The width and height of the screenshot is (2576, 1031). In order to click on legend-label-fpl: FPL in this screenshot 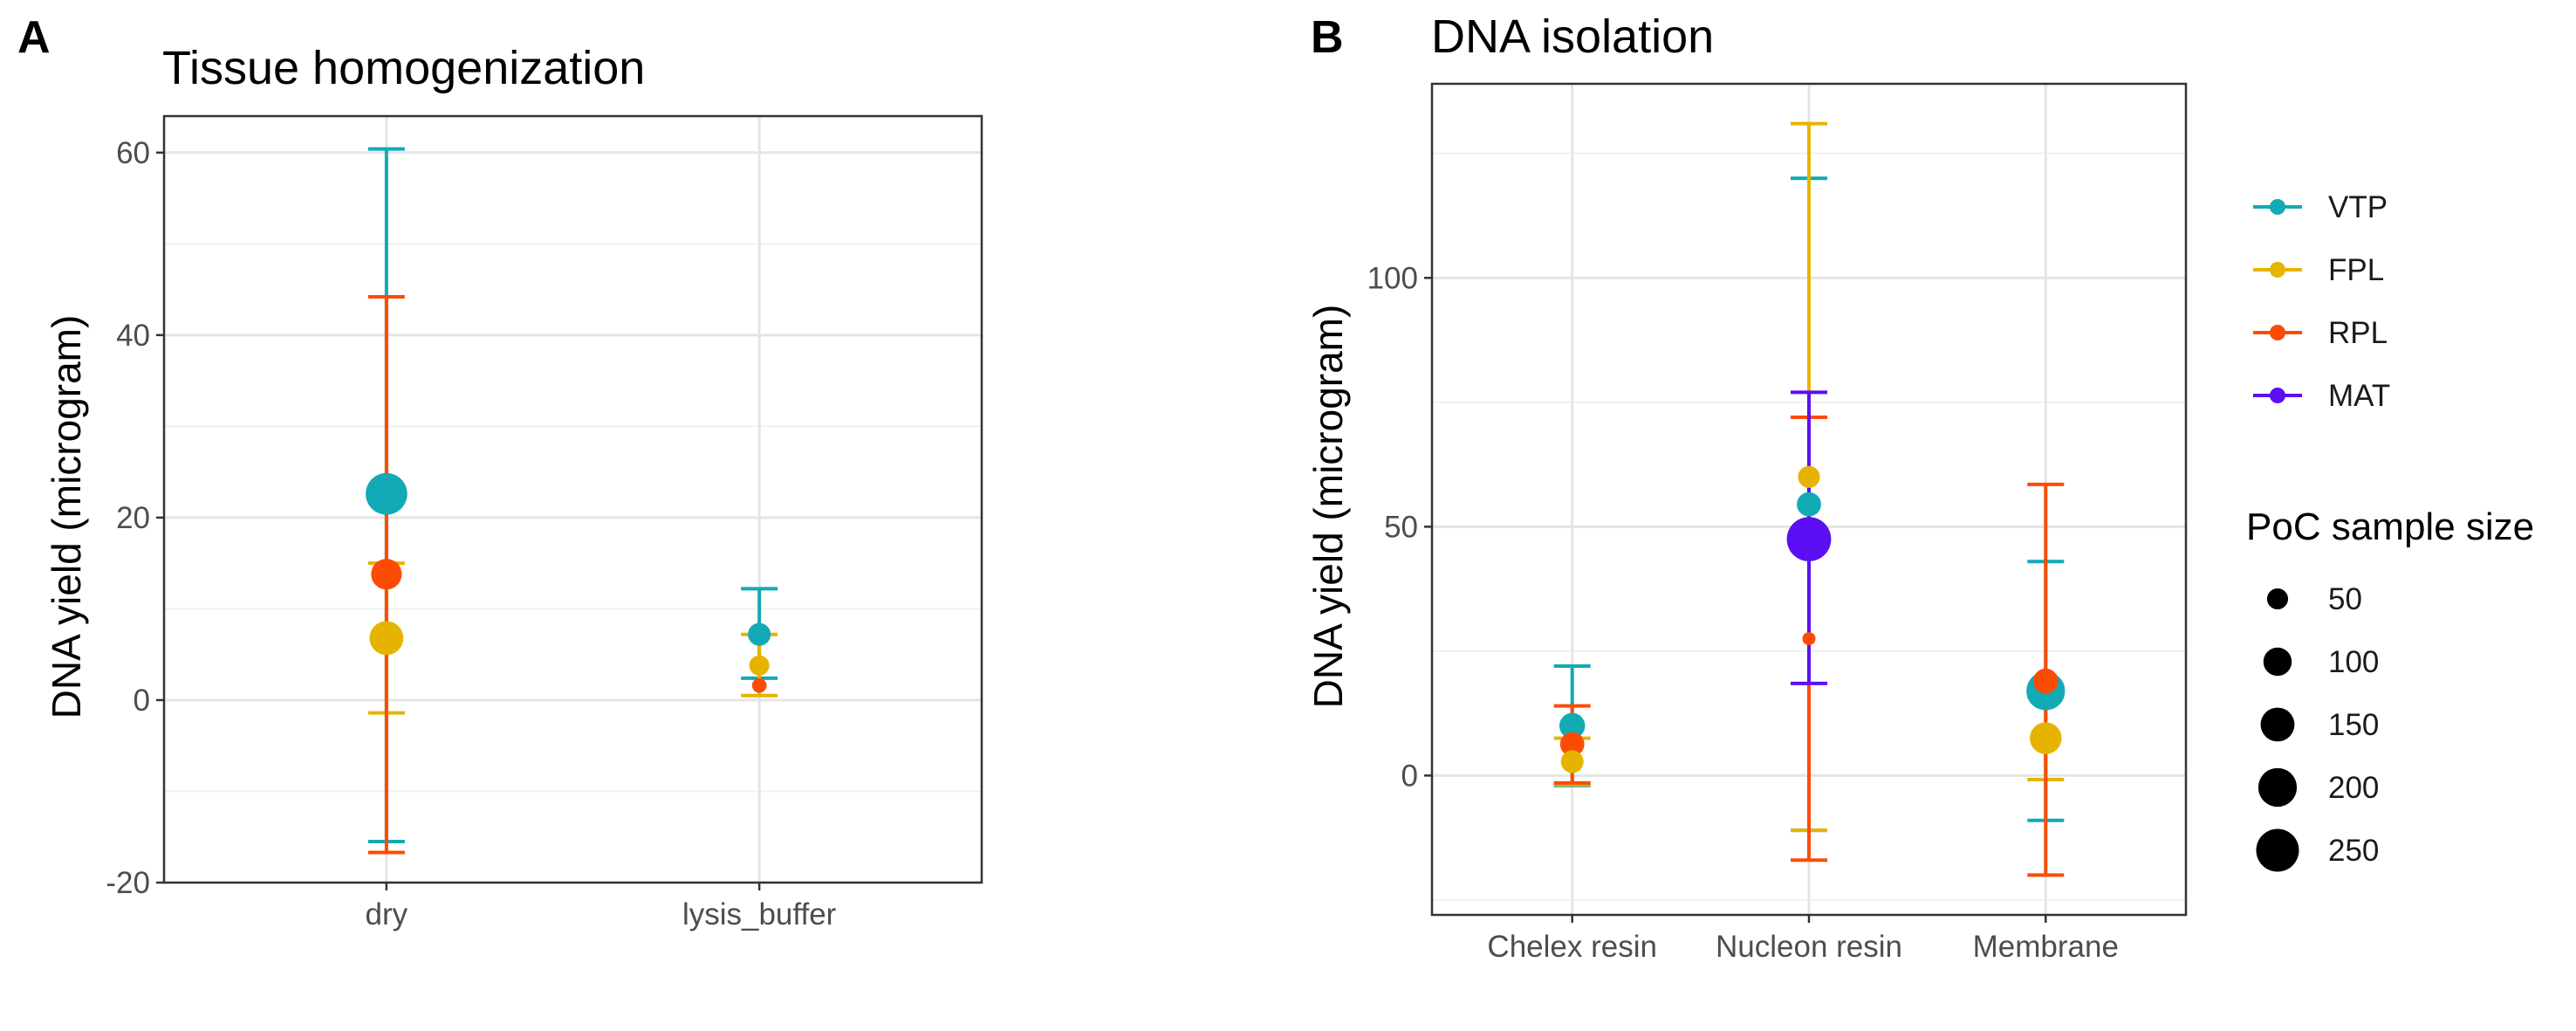, I will do `click(2356, 270)`.